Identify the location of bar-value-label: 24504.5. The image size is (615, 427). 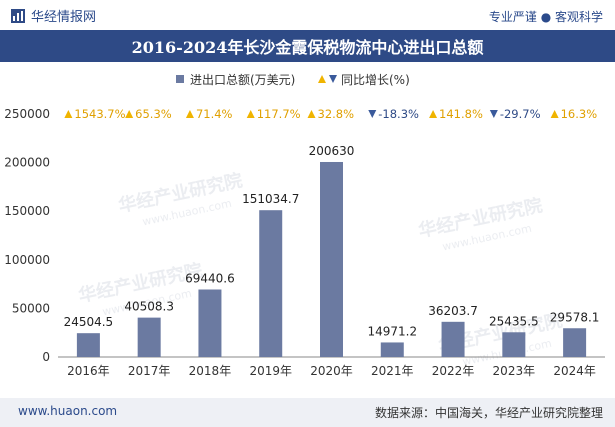
(89, 322).